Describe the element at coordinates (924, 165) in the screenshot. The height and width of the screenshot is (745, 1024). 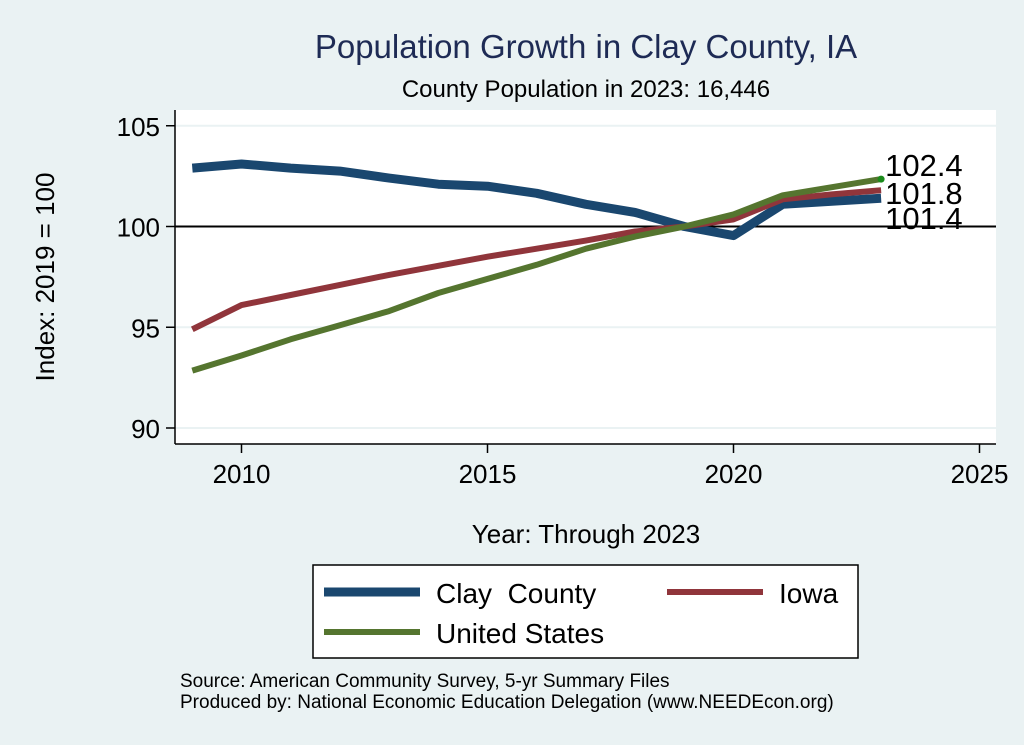
I see `end-label-united-states: 102.4` at that location.